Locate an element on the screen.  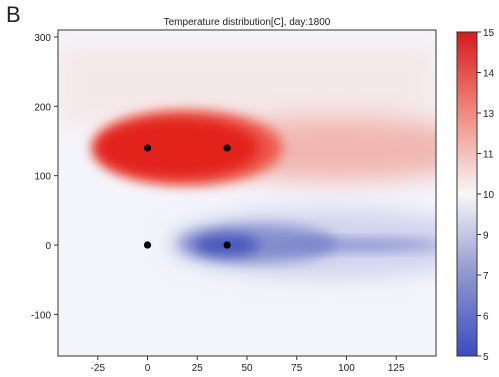
x-axis: -25 0 25 50 75 100 125 is located at coordinates (248, 365).